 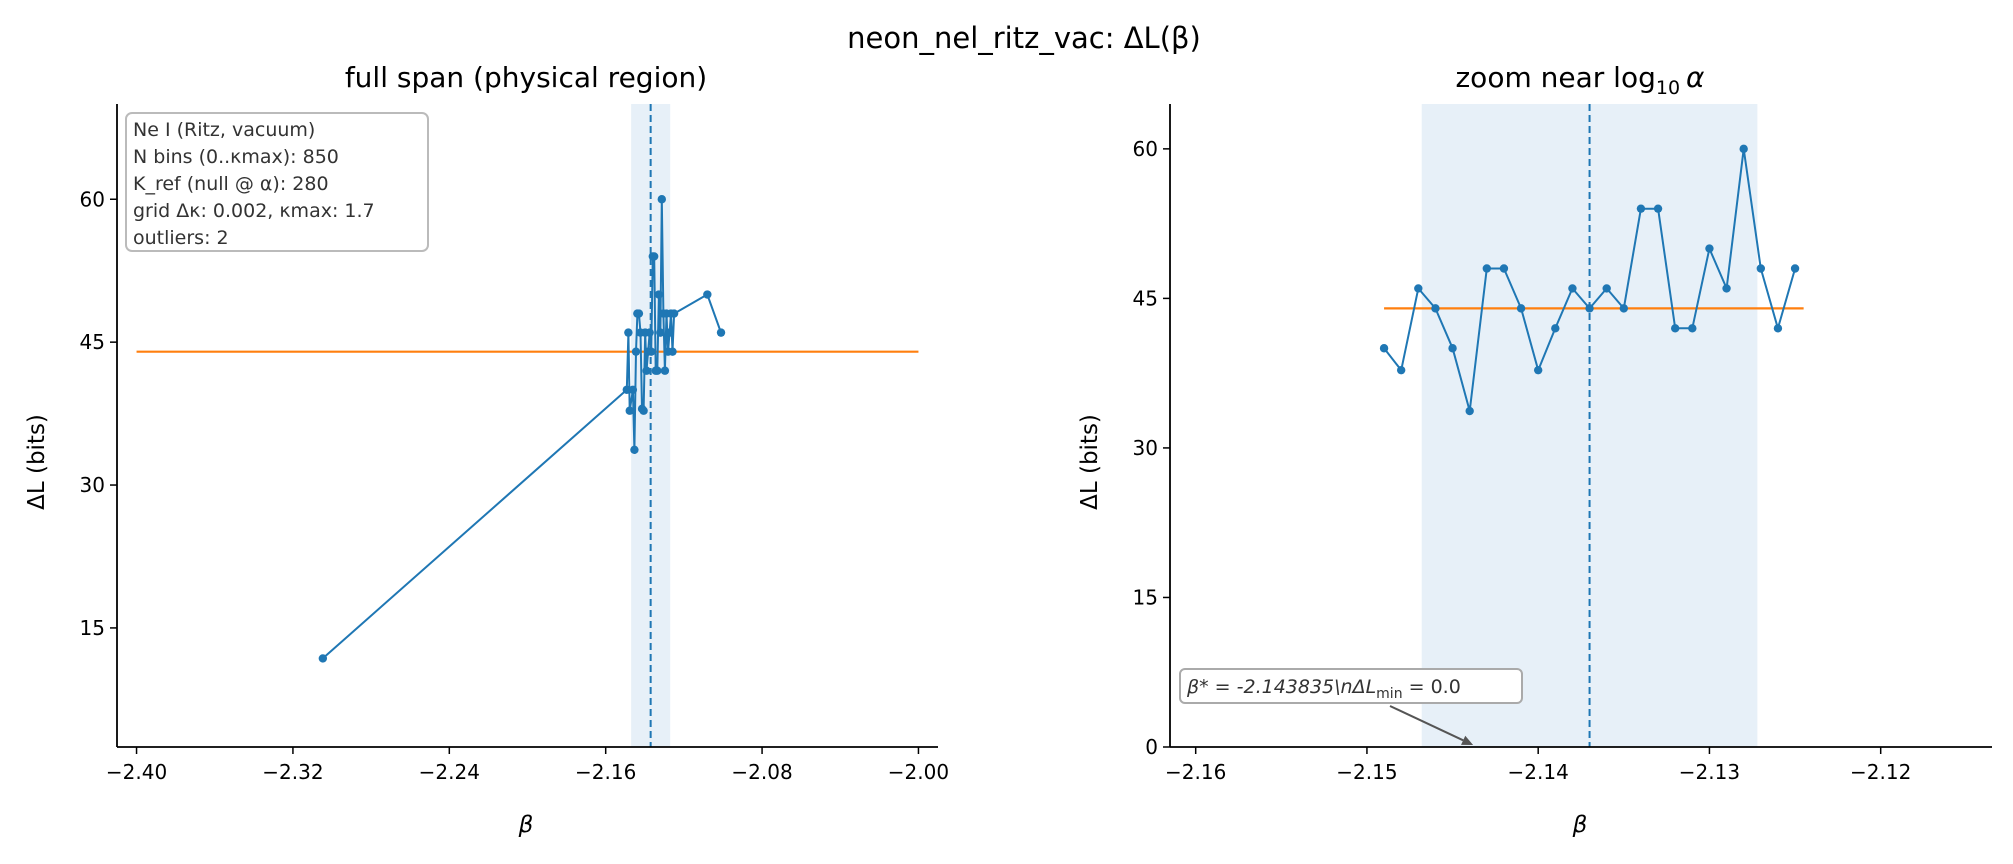 What do you see at coordinates (1323, 689) in the screenshot?
I see `annotation-text: β* = -2.143835\nΔLmin = 0.0` at bounding box center [1323, 689].